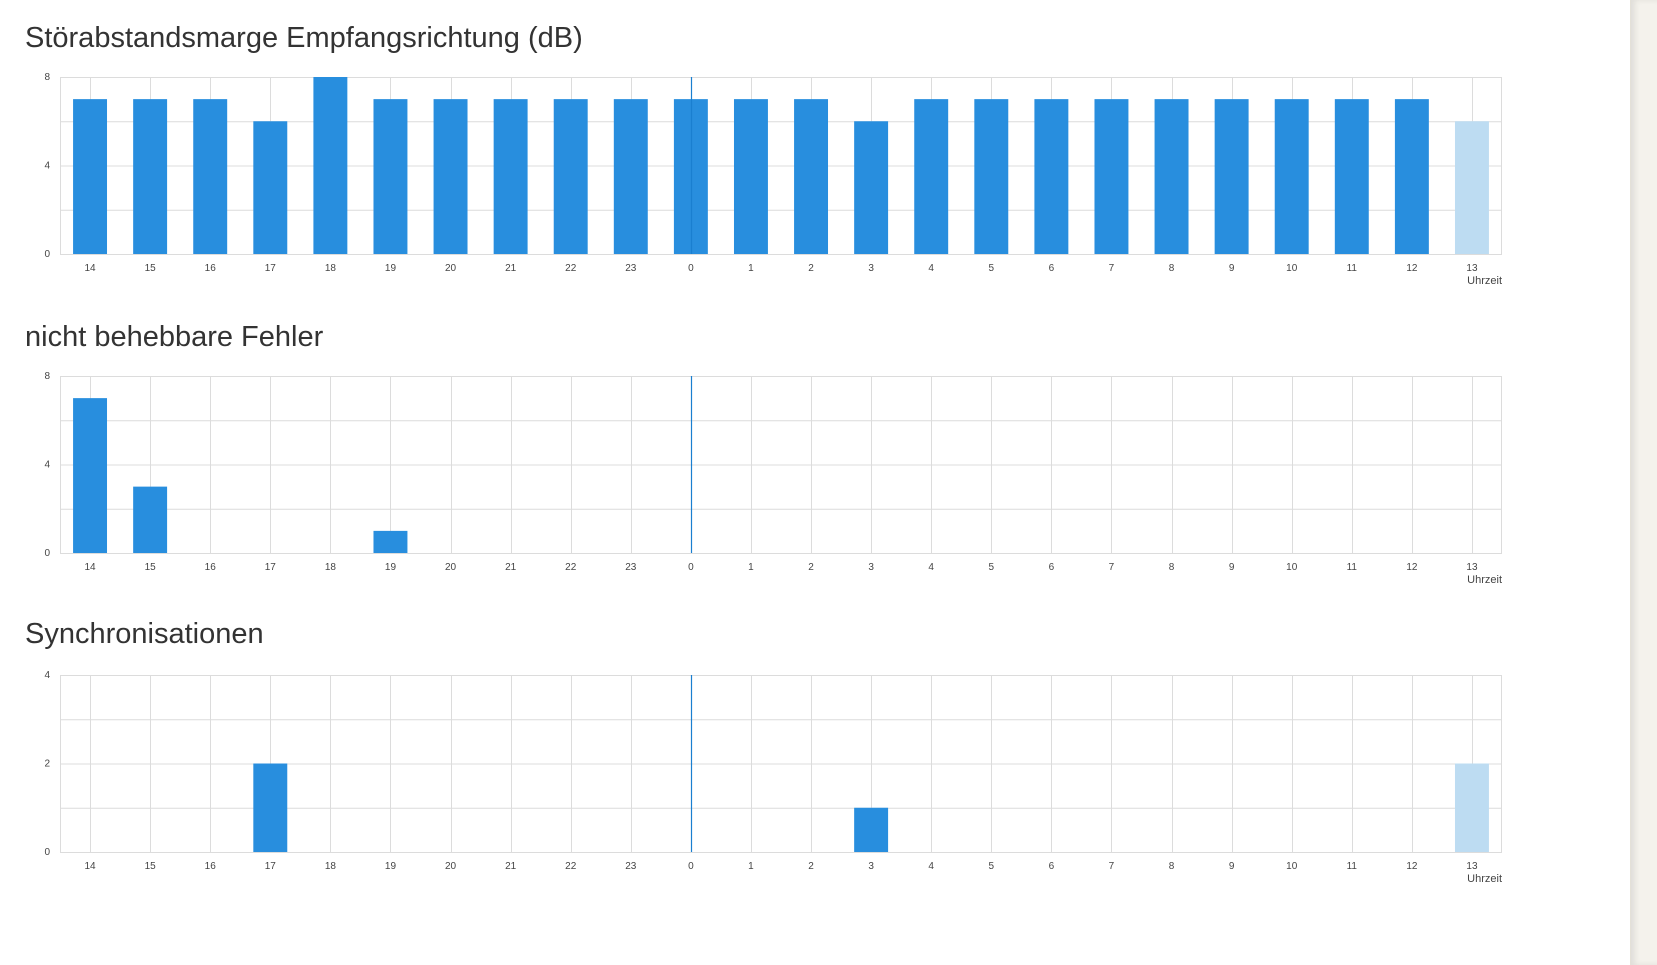 The width and height of the screenshot is (1657, 965). I want to click on chart-title: Synchronisationen, so click(144, 634).